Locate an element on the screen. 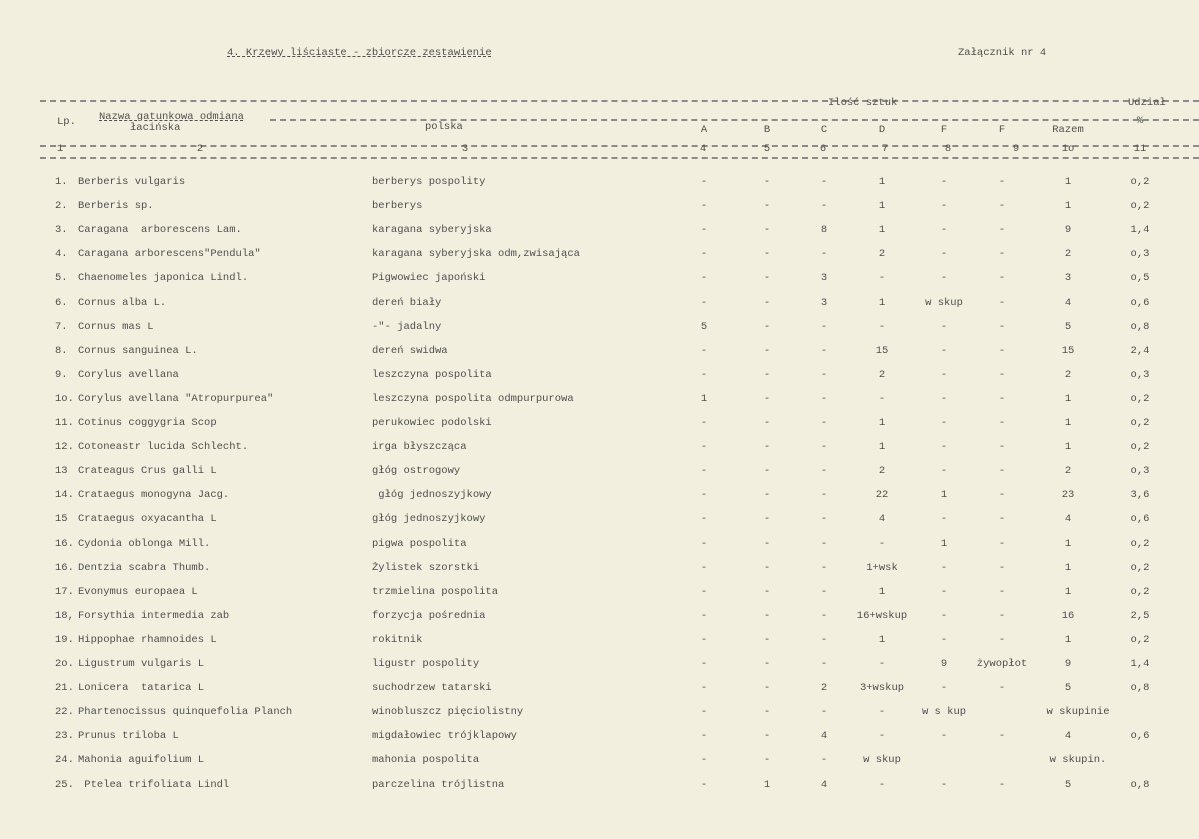 This screenshot has height=839, width=1199. row-number: 17. is located at coordinates (64, 591).